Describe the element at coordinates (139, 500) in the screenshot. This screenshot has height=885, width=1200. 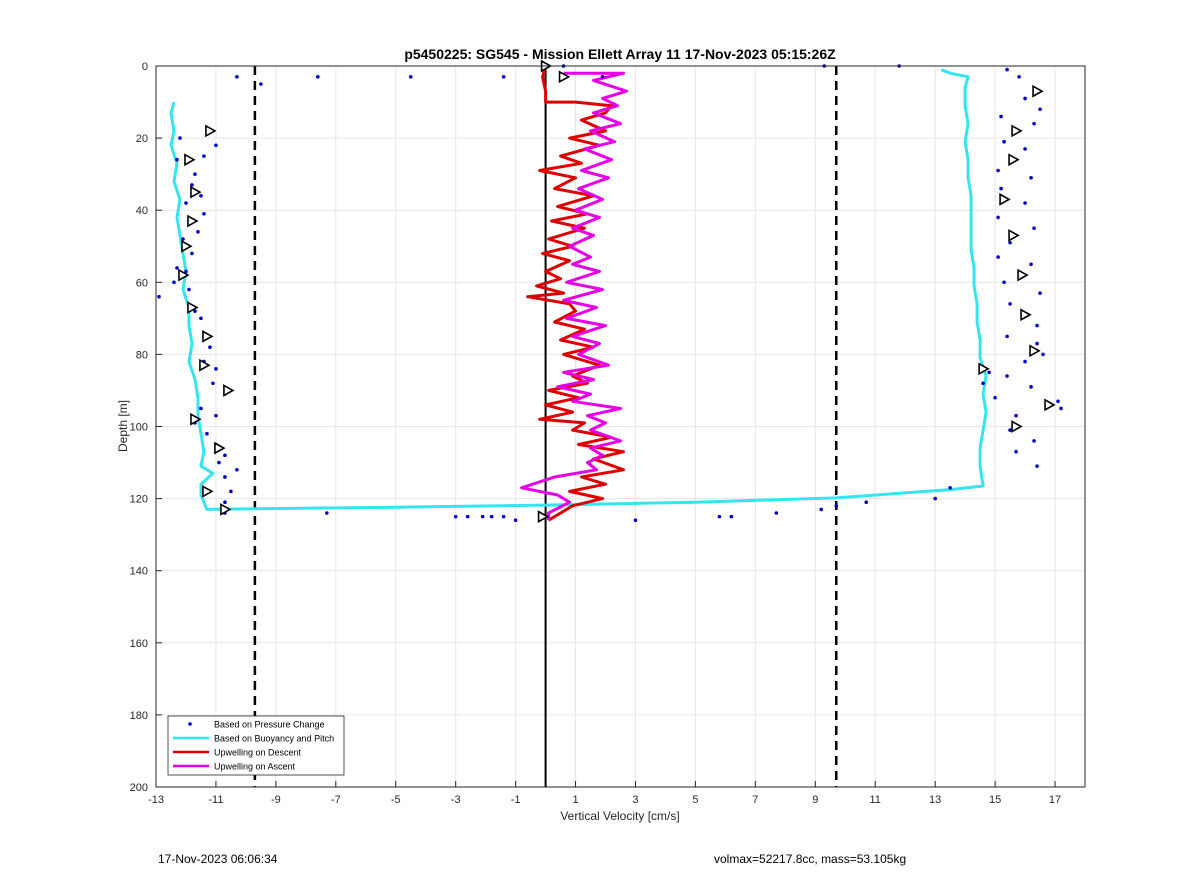
I see `y-tick-label: 120` at that location.